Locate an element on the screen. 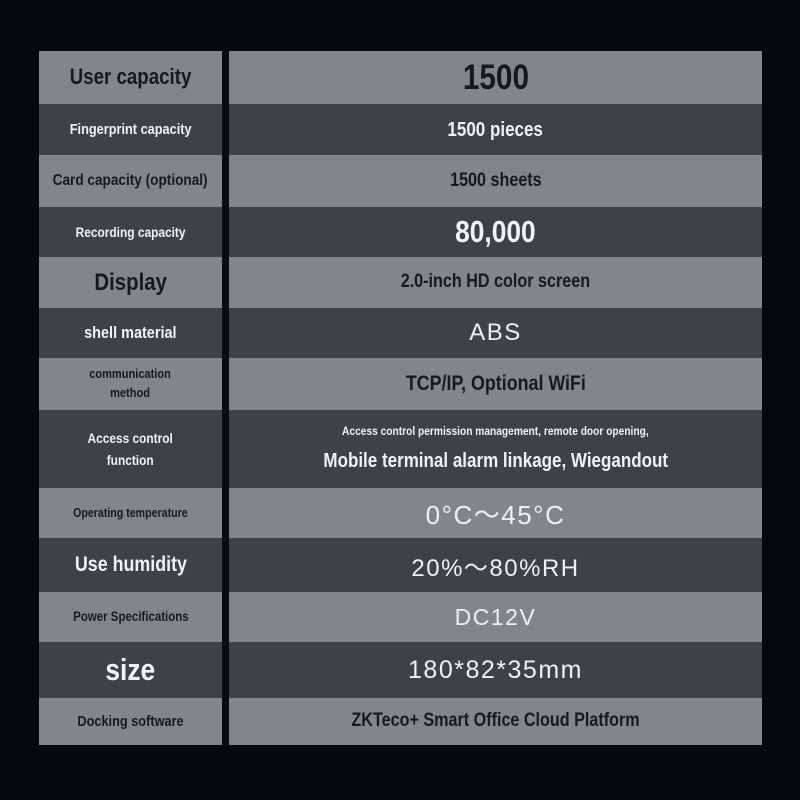 This screenshot has height=800, width=800. spec-row-user-capacity: User capacity 1500 is located at coordinates (400, 77).